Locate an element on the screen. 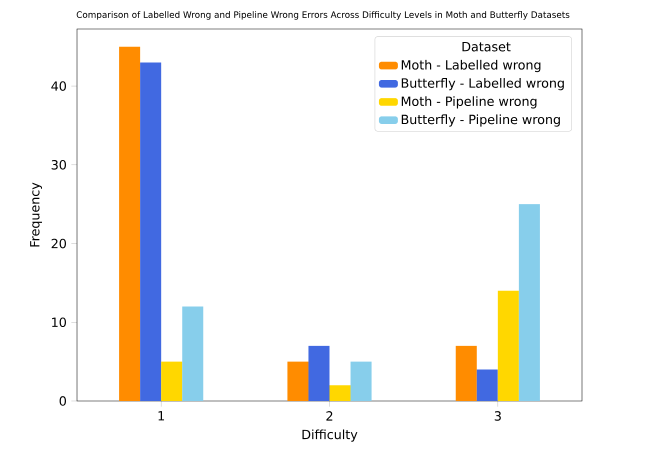 This screenshot has width=646, height=449. y-tick-label: 0 is located at coordinates (63, 401).